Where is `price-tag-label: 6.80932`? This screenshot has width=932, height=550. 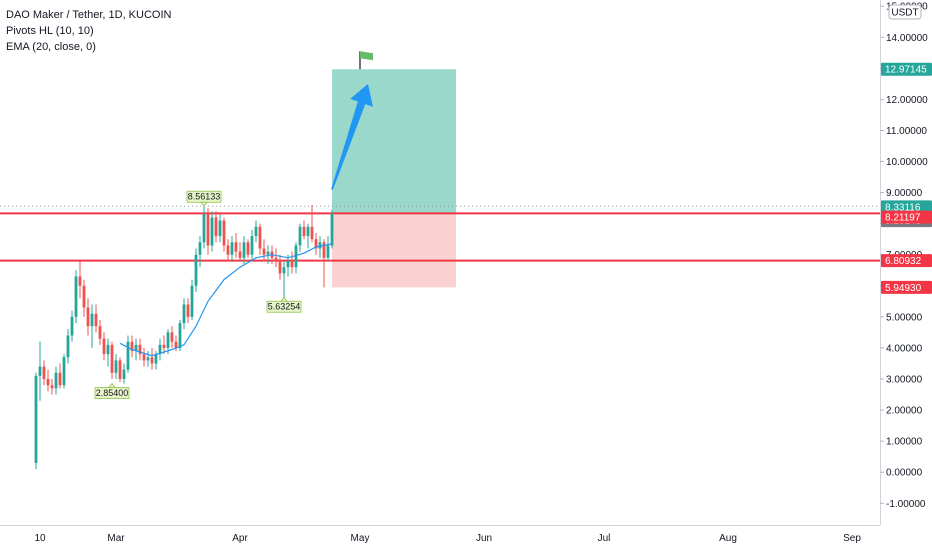 price-tag-label: 6.80932 is located at coordinates (903, 261).